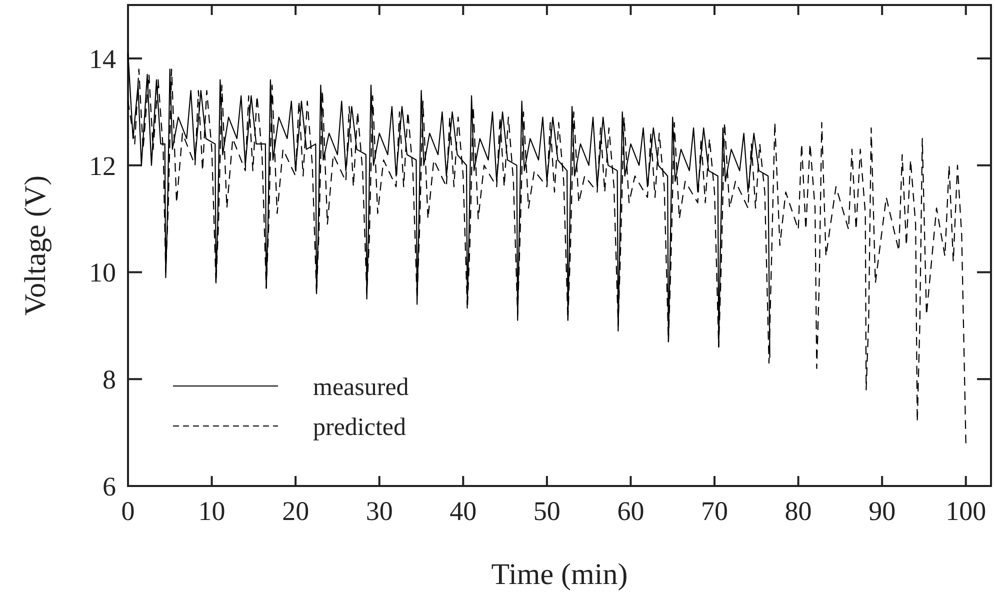 The width and height of the screenshot is (995, 598). What do you see at coordinates (128, 511) in the screenshot?
I see `x-tick-label: 0` at bounding box center [128, 511].